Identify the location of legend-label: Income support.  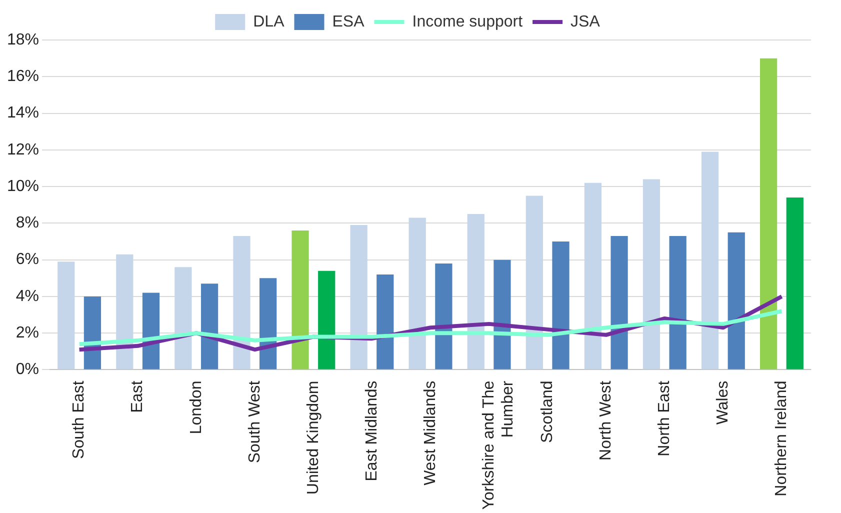
(468, 21).